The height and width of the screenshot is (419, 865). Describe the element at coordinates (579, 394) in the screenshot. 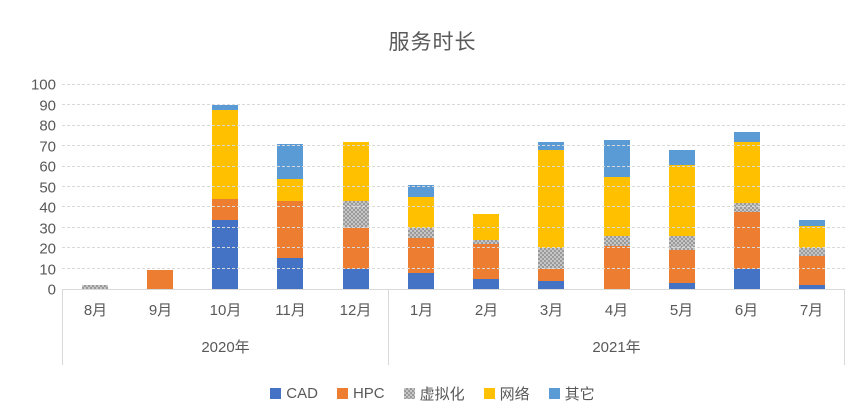

I see `legend-label: 其它` at that location.